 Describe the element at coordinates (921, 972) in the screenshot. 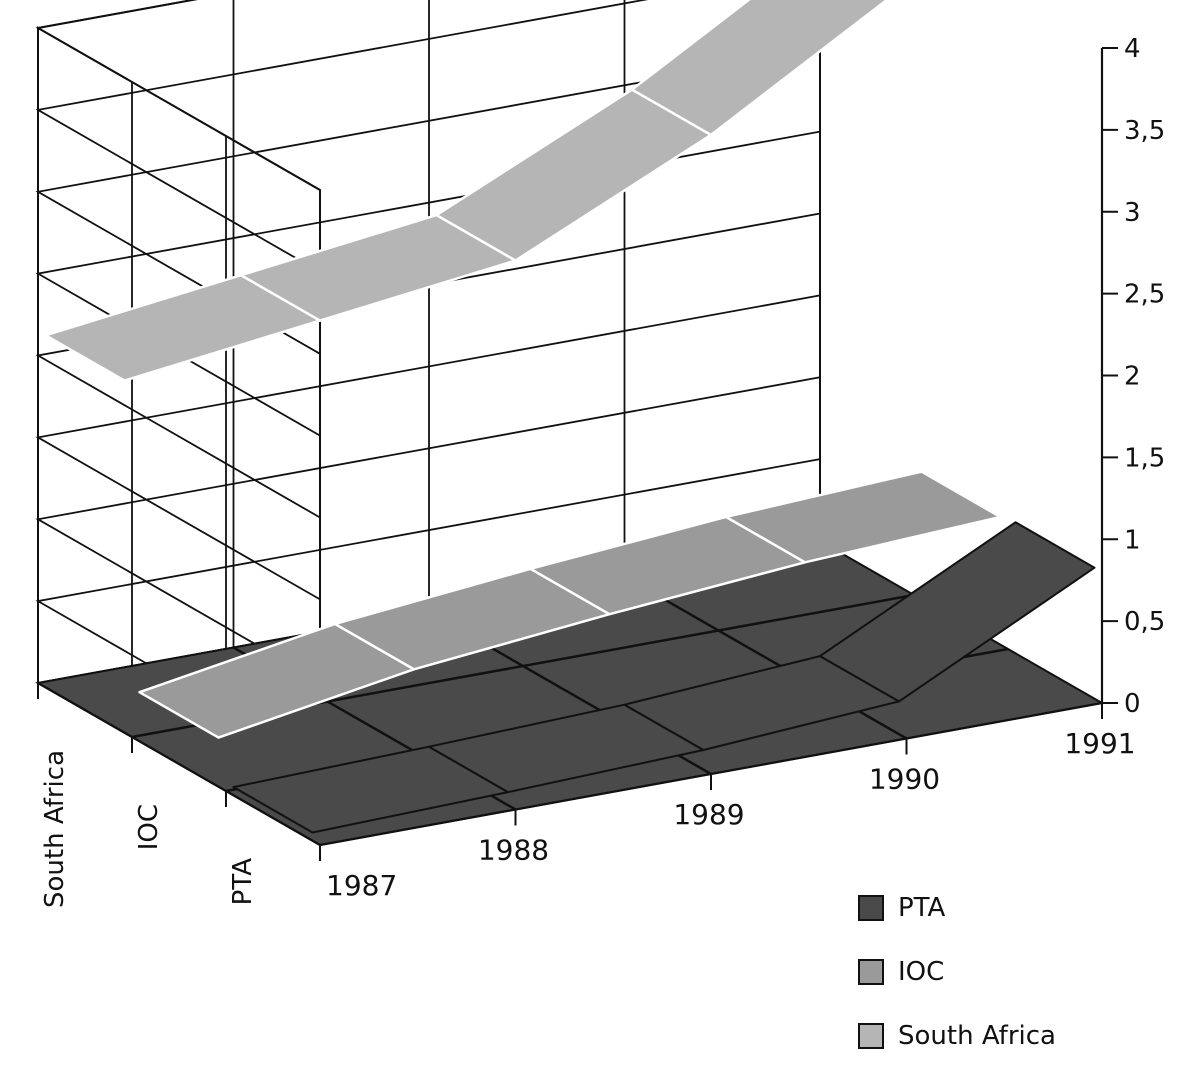

I see `legend-label-ioc: IOC` at that location.